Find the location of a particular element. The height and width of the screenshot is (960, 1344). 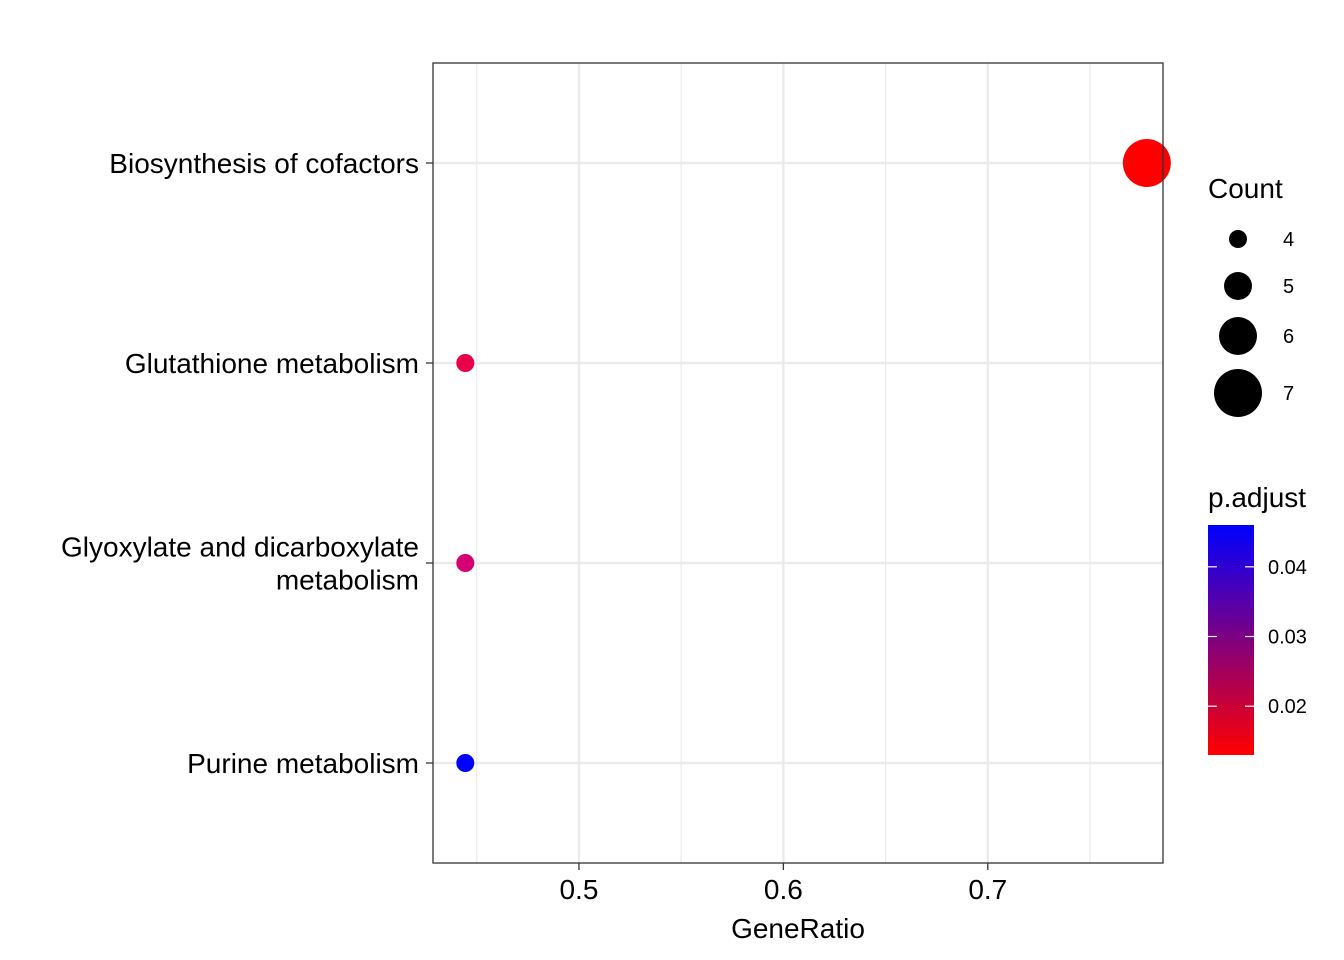

count-legend: Count 4 5 6 7 is located at coordinates (1251, 295).